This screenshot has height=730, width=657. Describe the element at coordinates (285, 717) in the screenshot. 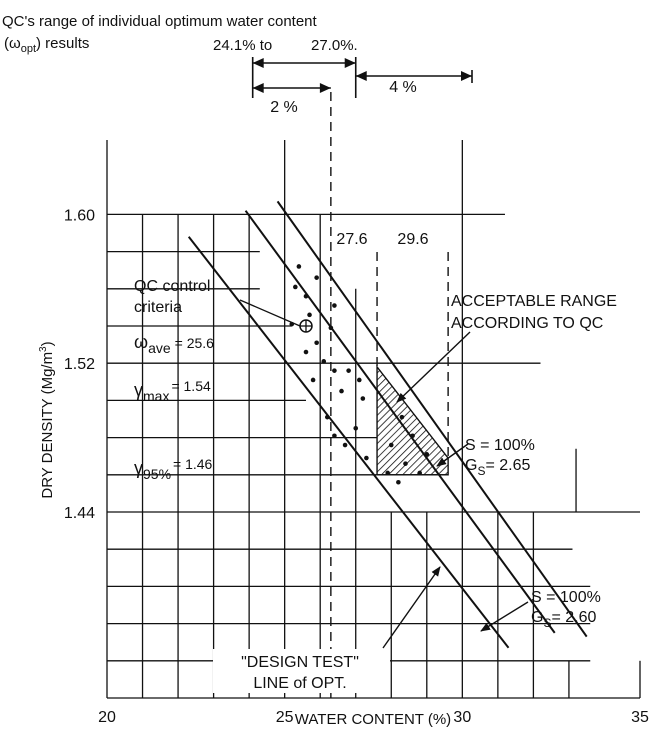

I see `x-tick-label: 25` at that location.